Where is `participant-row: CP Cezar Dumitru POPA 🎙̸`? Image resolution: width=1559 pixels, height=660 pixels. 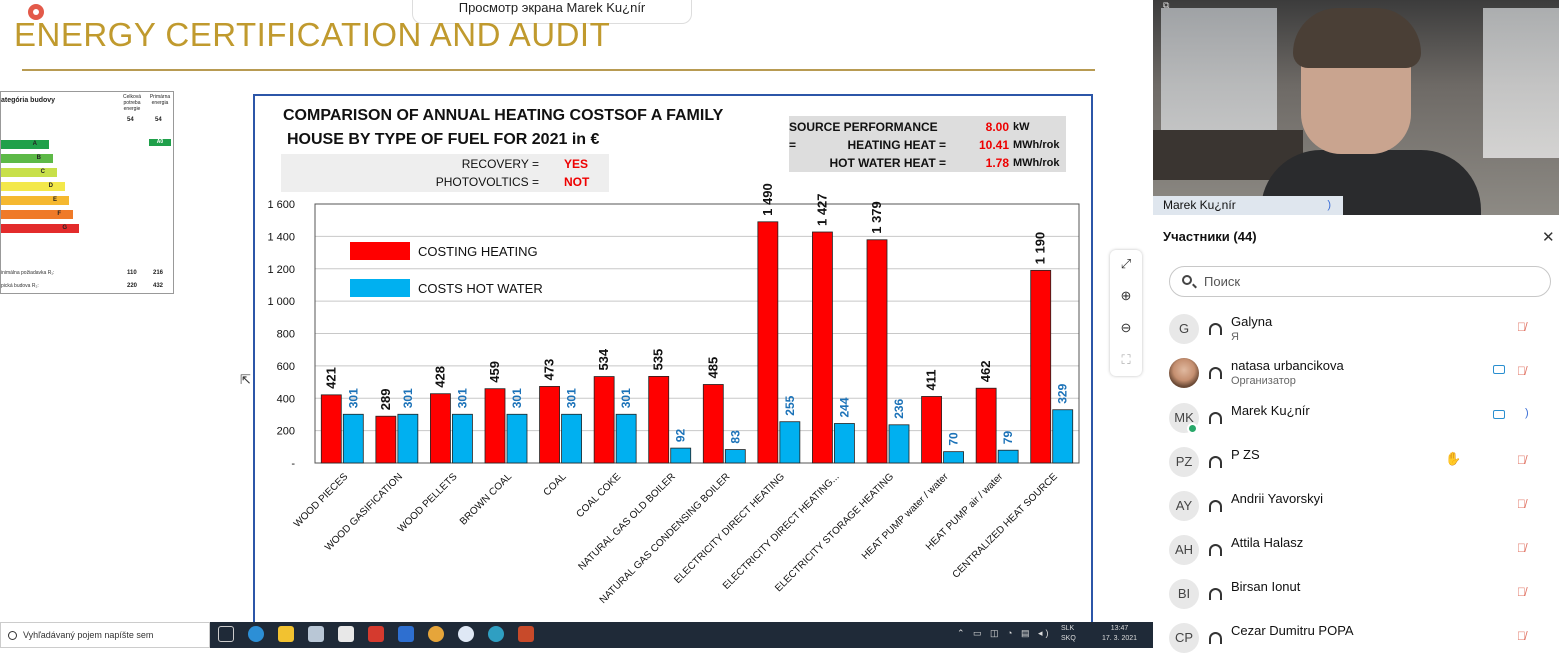 participant-row: CP Cezar Dumitru POPA 🎙̸ is located at coordinates (1356, 641).